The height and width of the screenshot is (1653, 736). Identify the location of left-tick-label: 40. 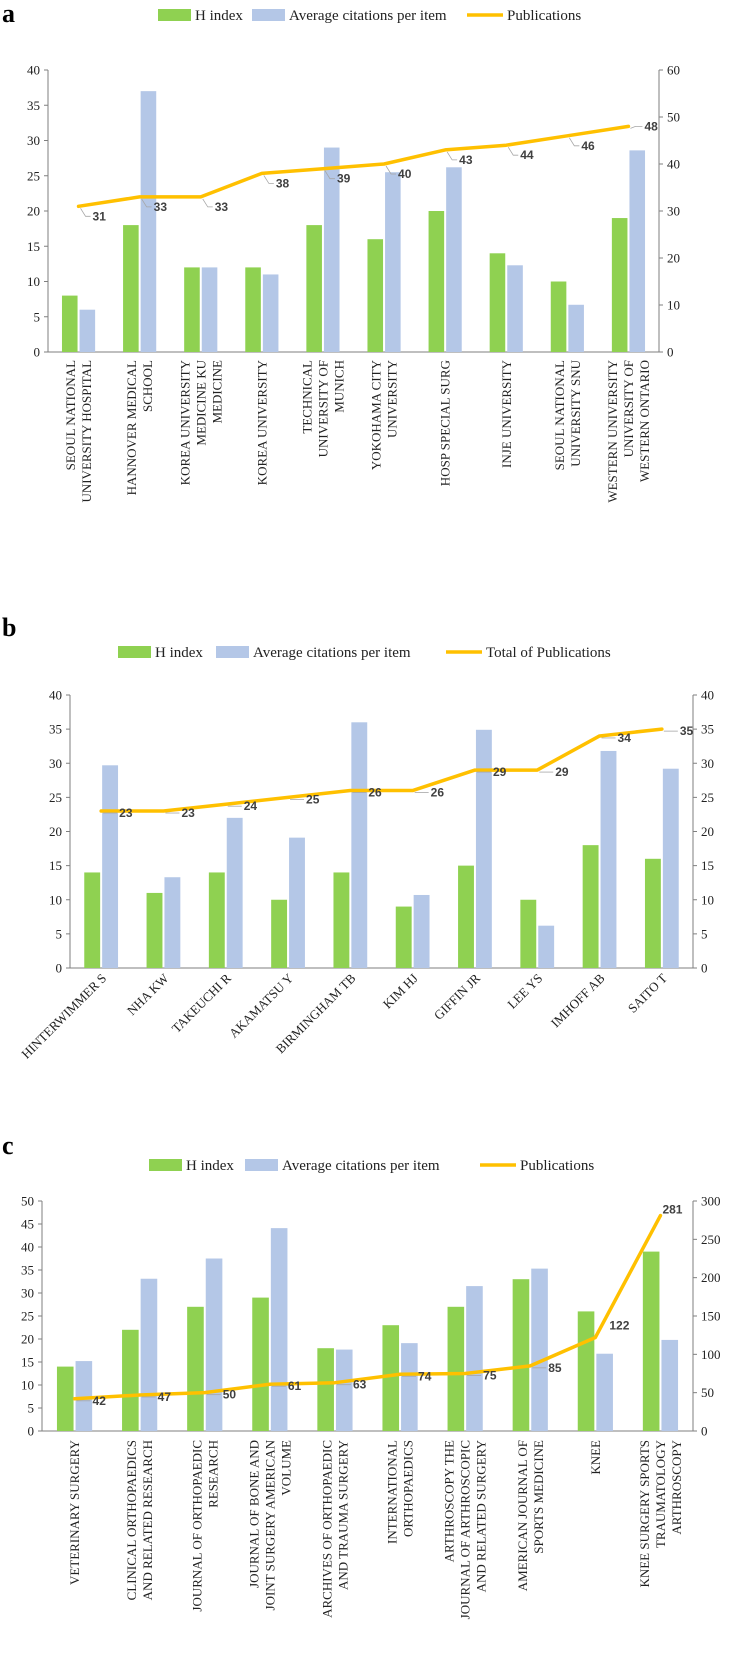
(33, 70).